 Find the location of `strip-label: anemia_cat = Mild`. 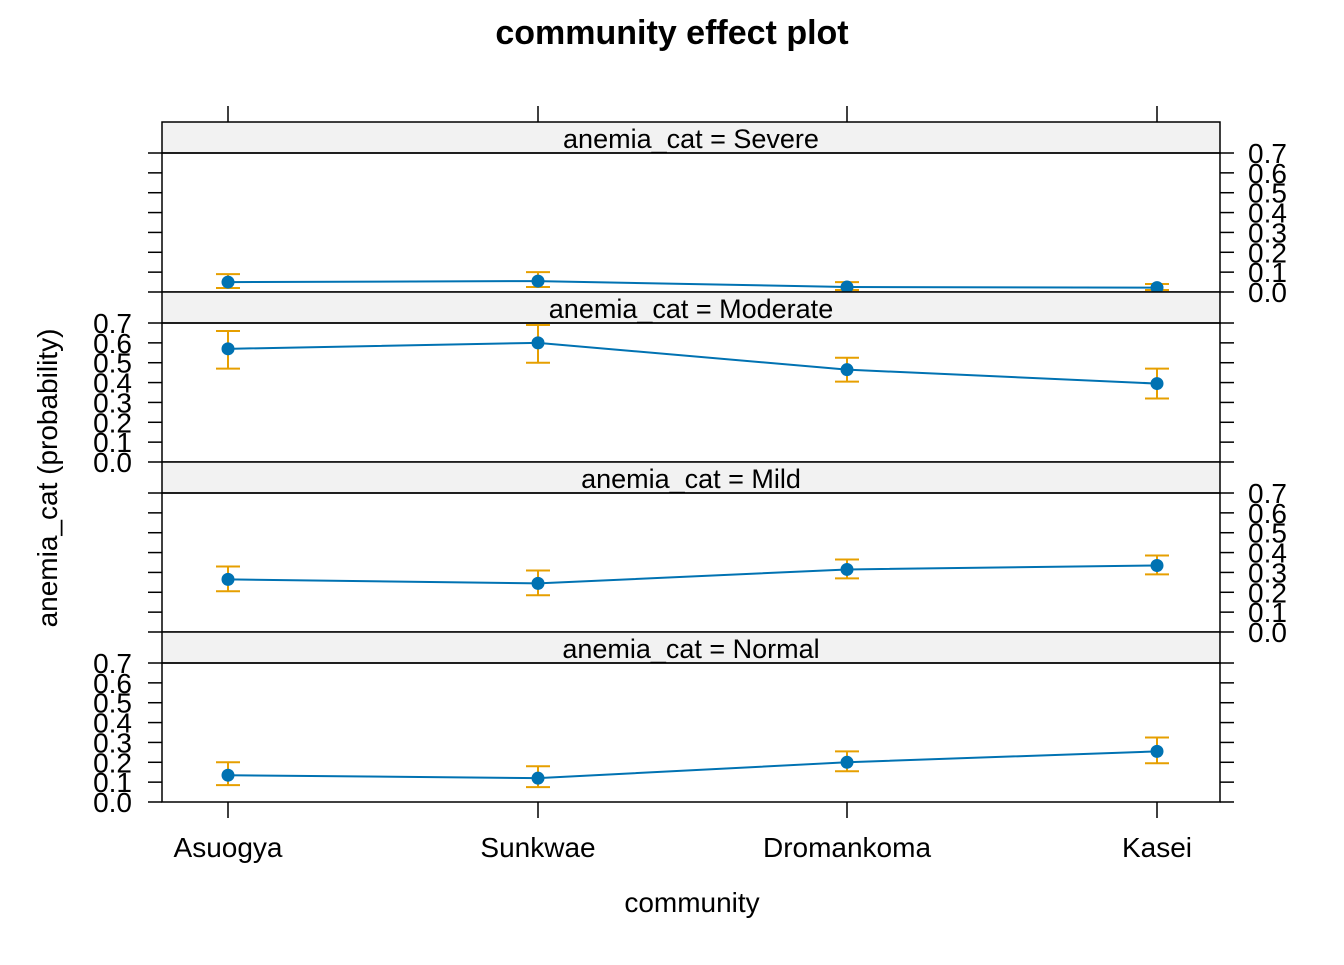

strip-label: anemia_cat = Mild is located at coordinates (691, 479).